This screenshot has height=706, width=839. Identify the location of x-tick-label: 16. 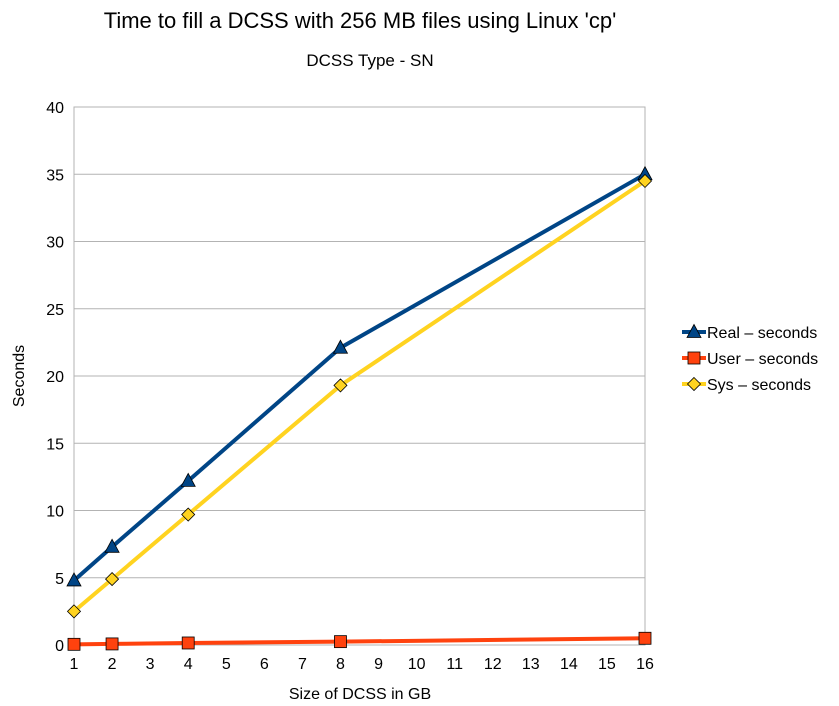
(645, 664).